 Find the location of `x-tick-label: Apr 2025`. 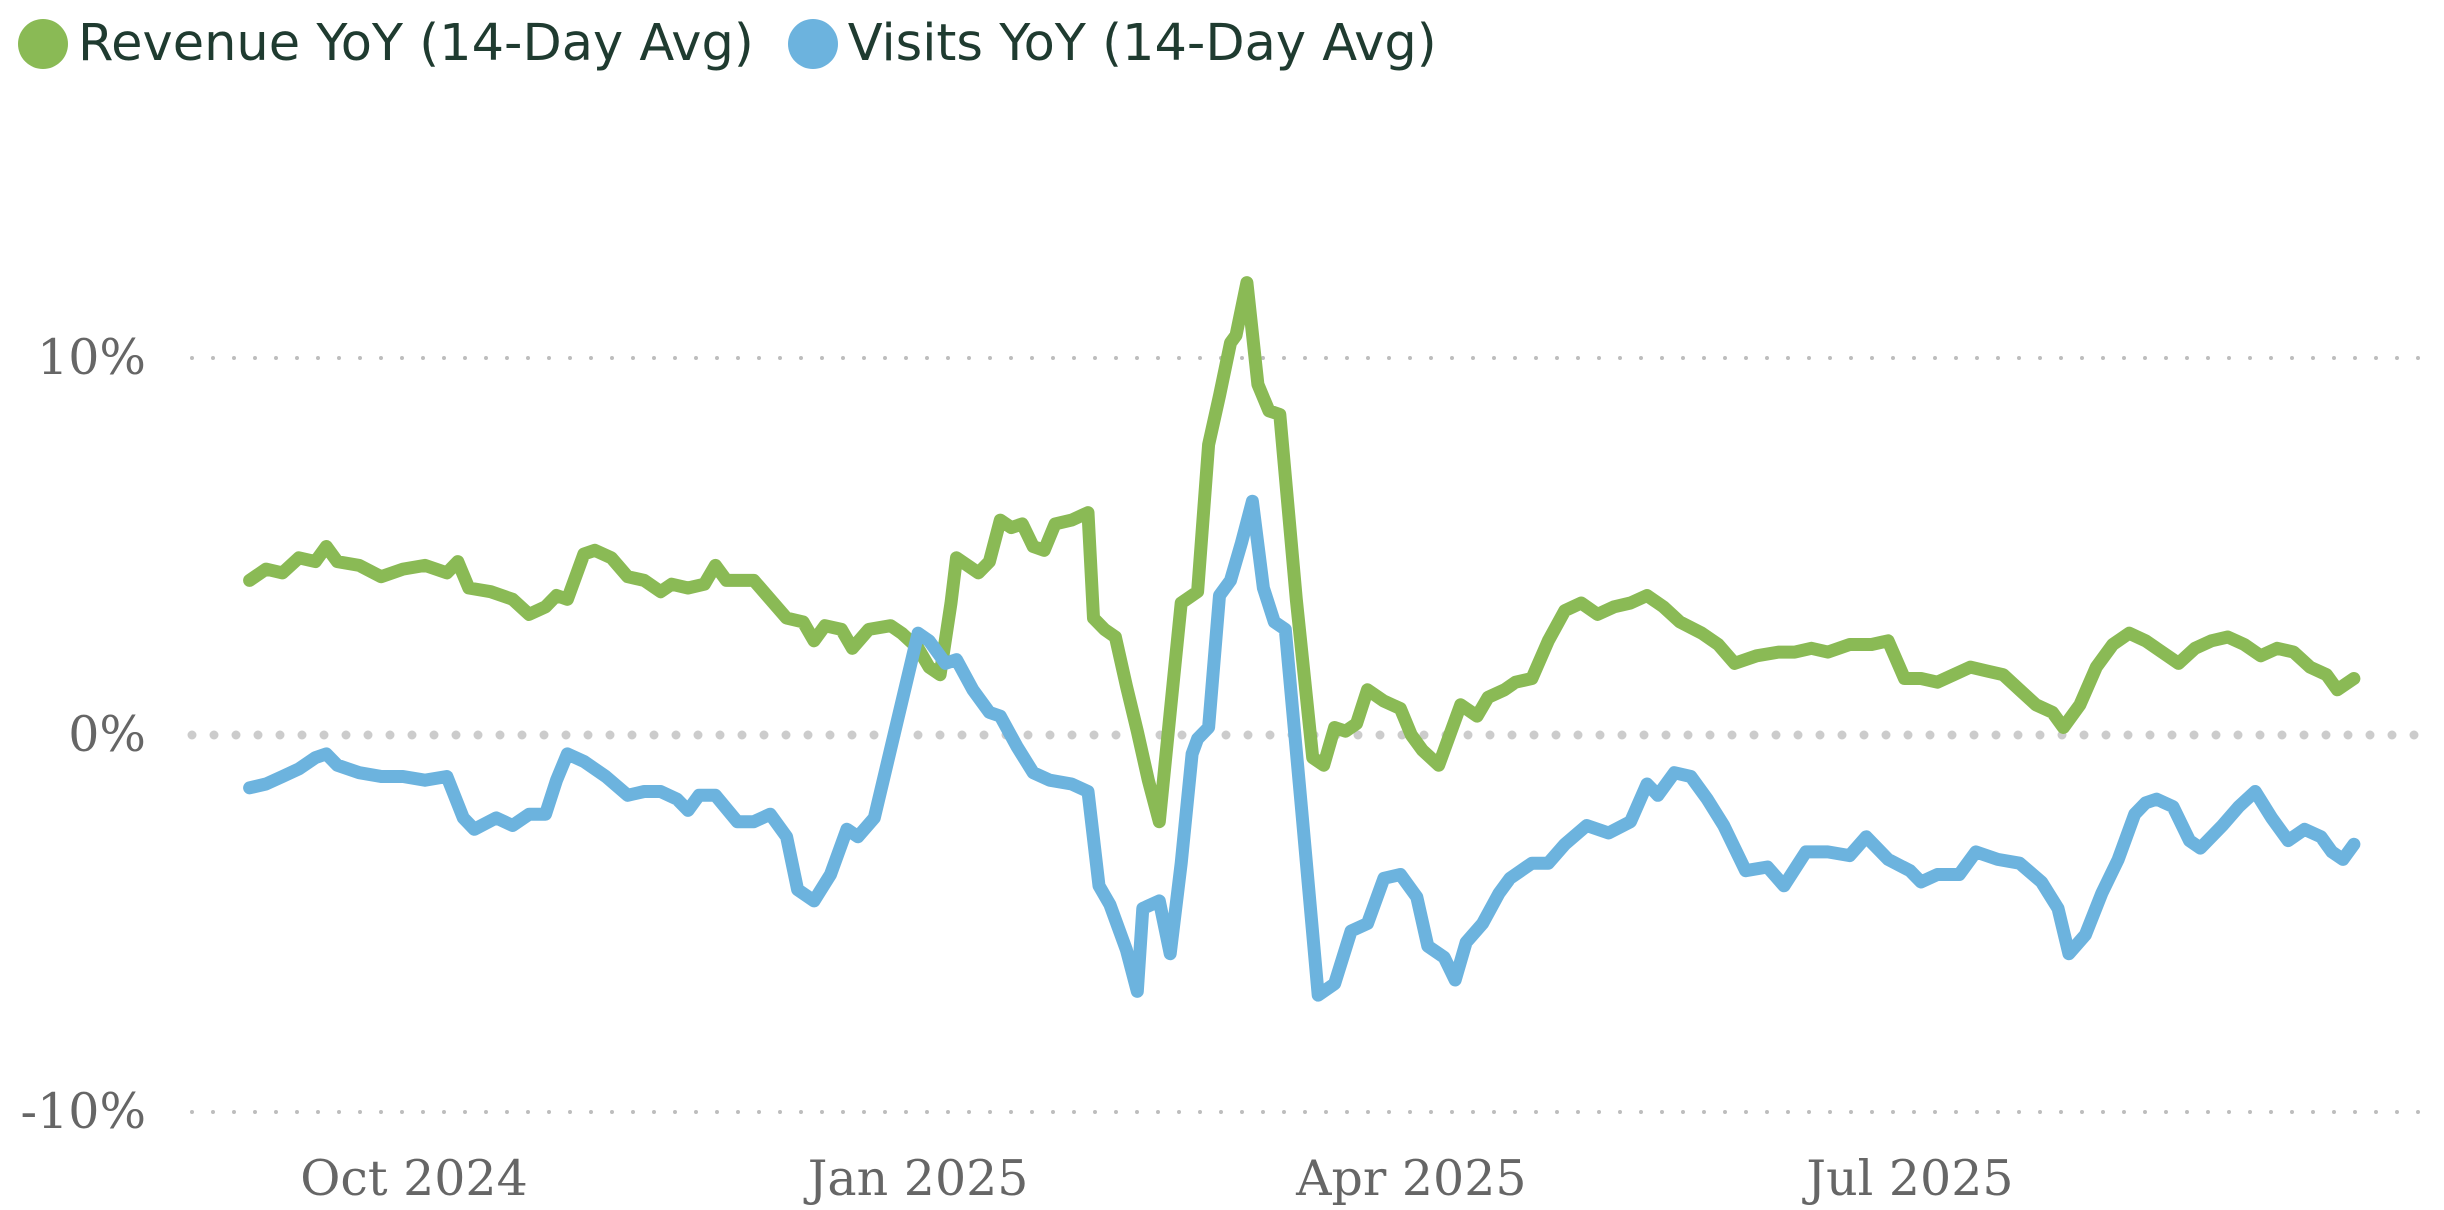

x-tick-label: Apr 2025 is located at coordinates (1410, 1178).